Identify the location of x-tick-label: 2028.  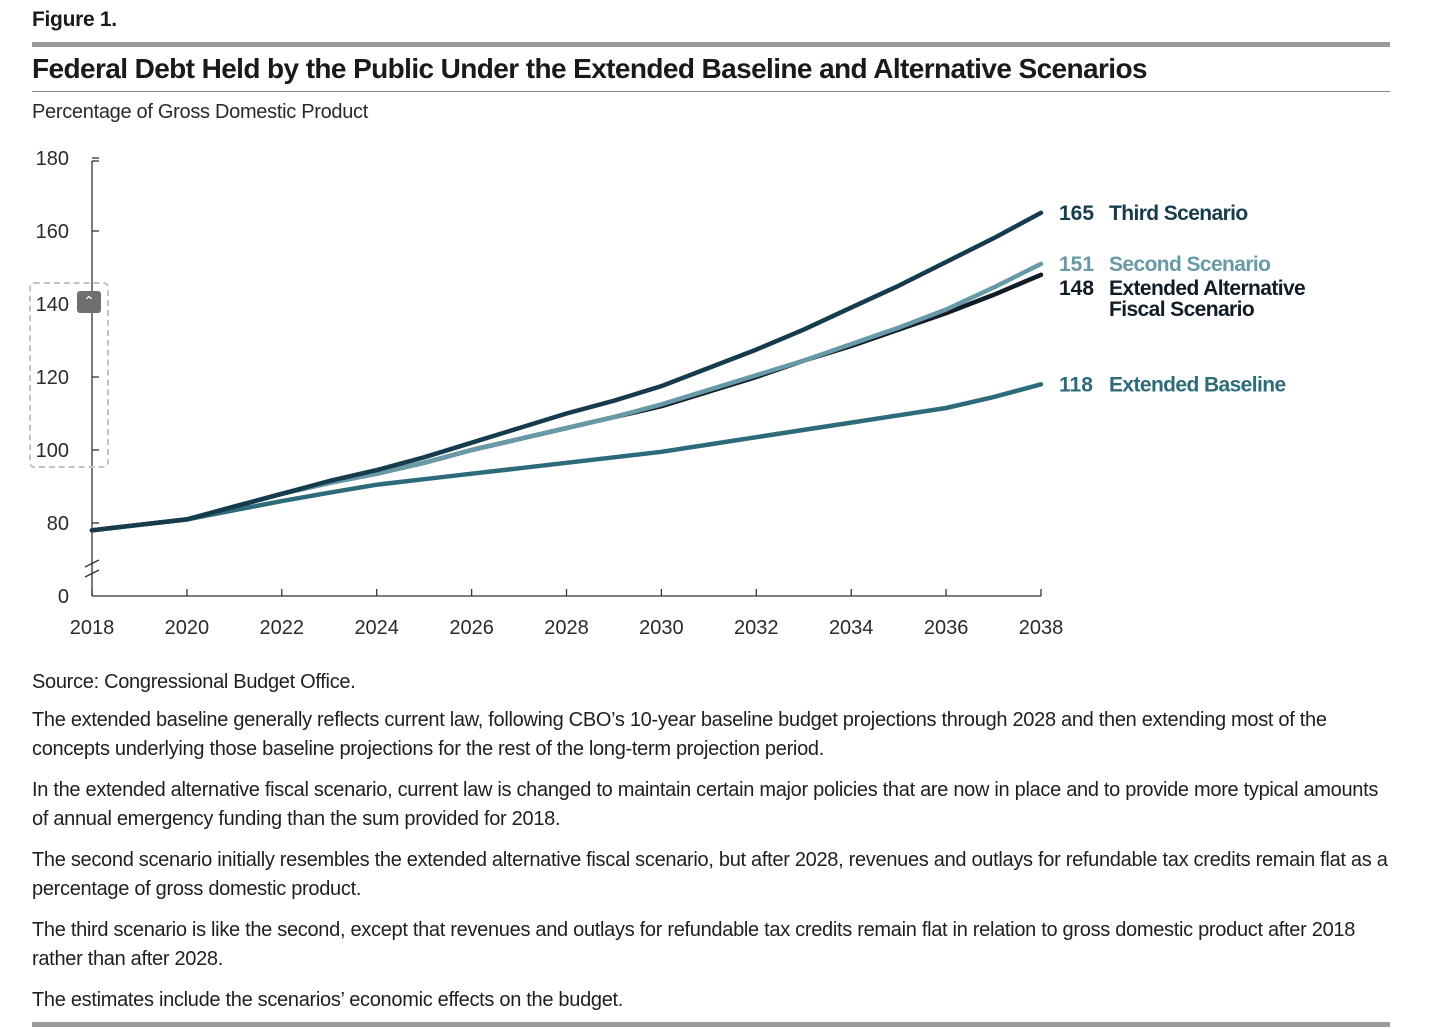
(566, 628).